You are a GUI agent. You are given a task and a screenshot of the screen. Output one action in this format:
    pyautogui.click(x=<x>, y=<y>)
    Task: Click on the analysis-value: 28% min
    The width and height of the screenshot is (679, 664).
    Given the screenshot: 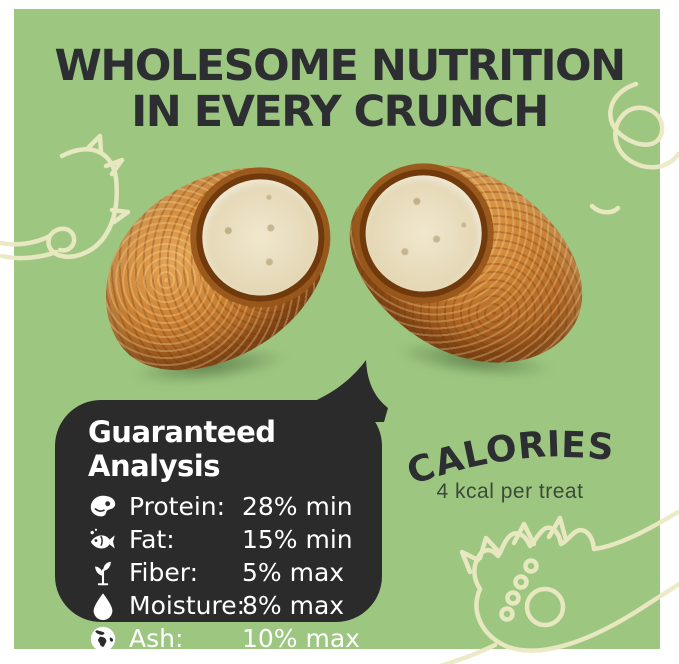 What is the action you would take?
    pyautogui.click(x=297, y=506)
    